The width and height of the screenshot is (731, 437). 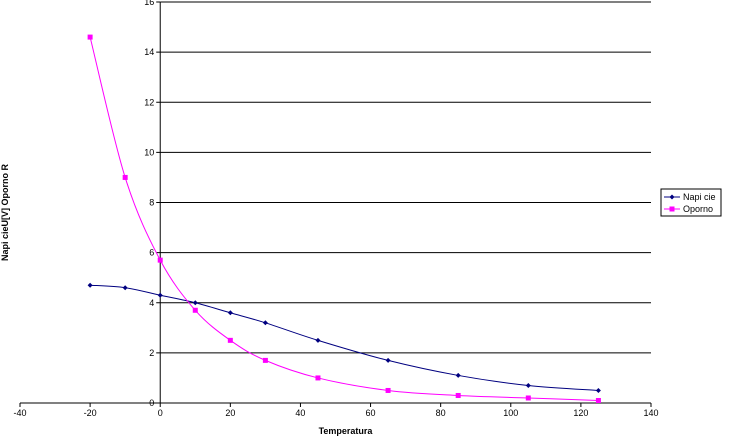 I want to click on y-axis-title: Napi cieU[V] Oporno R, so click(x=5, y=213).